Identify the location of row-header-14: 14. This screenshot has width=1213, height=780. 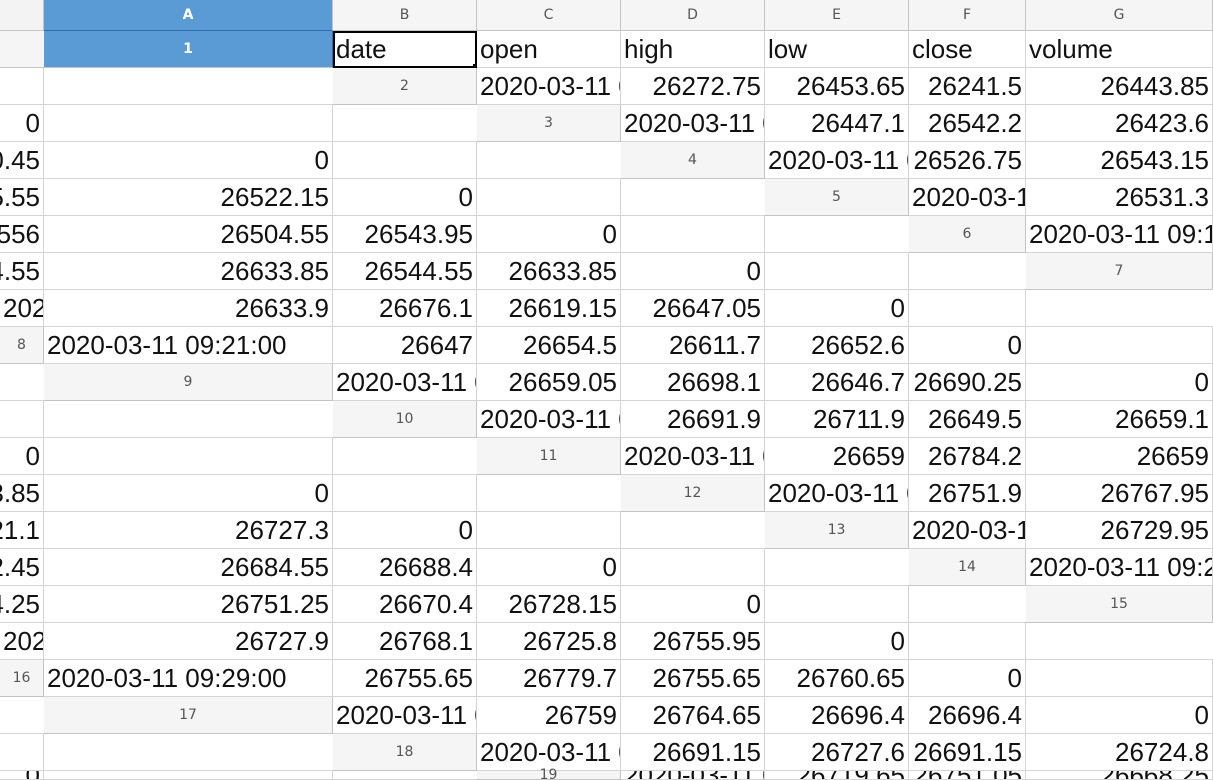
(967, 567).